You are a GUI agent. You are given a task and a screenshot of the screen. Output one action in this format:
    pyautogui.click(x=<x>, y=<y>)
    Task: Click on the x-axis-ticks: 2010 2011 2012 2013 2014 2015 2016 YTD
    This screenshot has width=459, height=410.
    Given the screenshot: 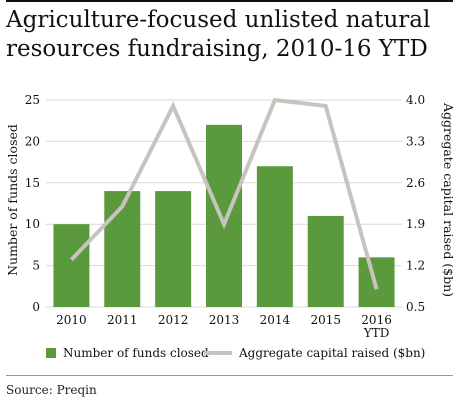 What is the action you would take?
    pyautogui.click(x=224, y=326)
    